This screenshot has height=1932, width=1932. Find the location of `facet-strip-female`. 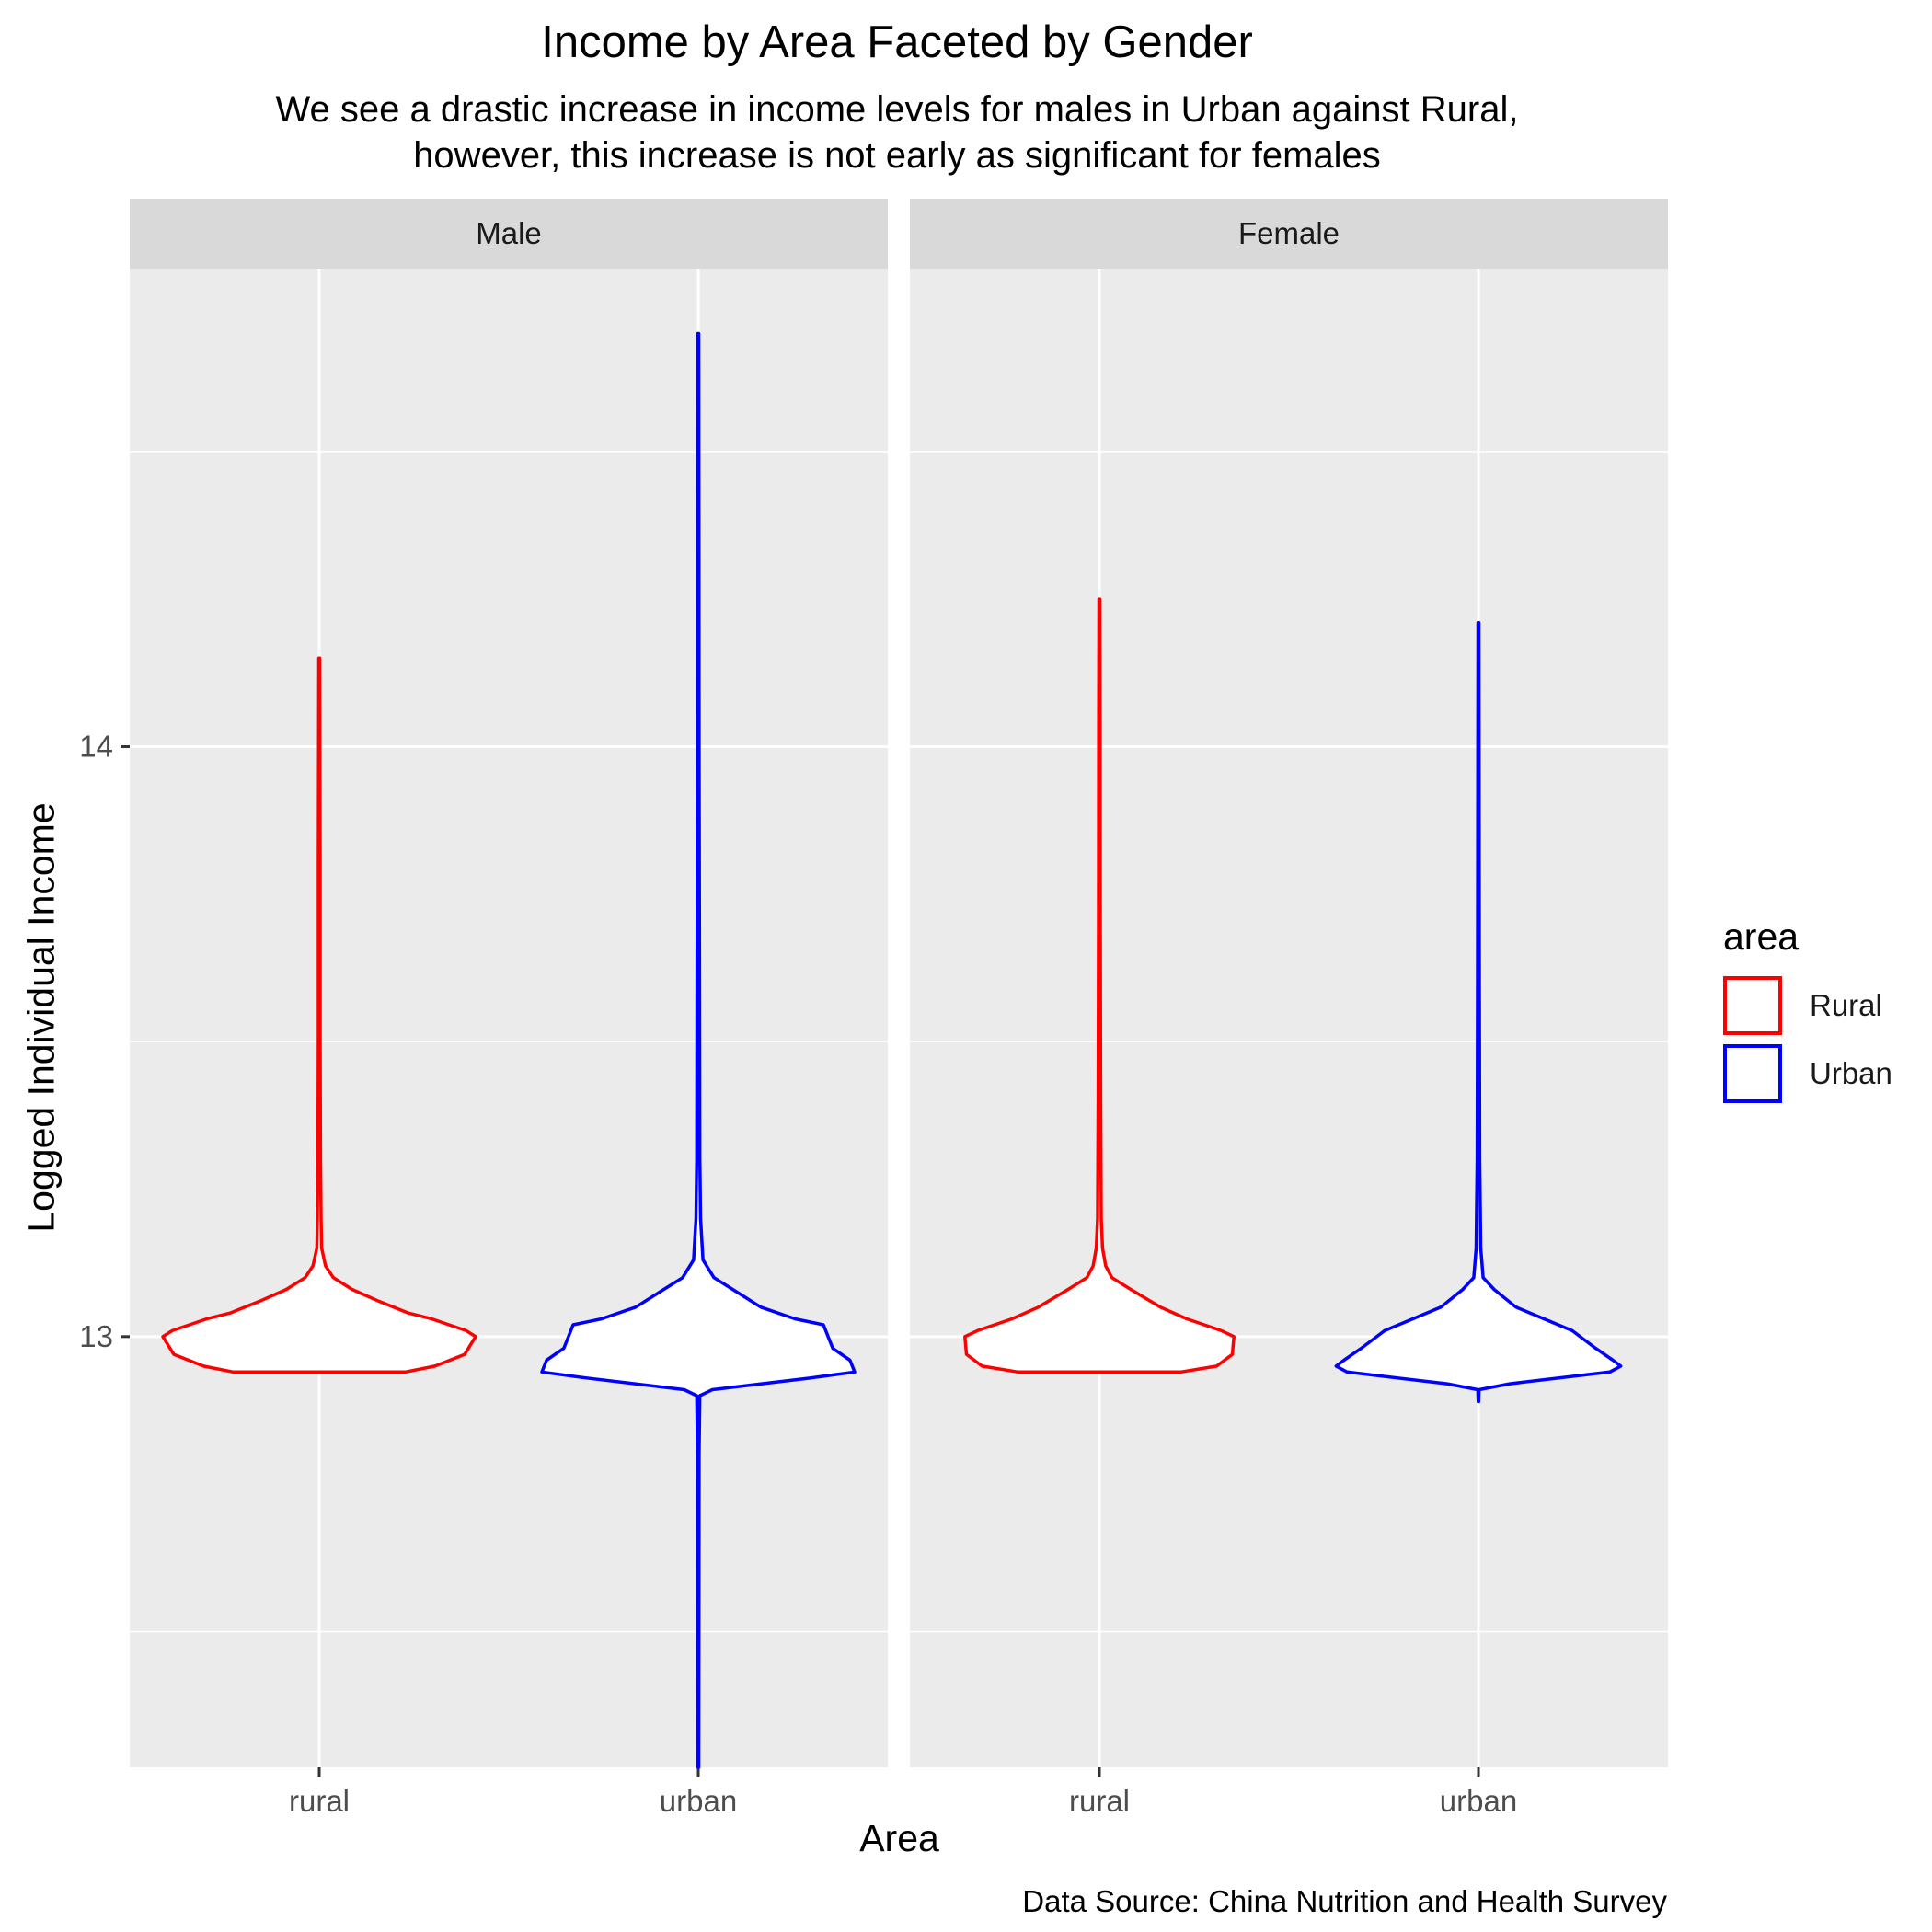

facet-strip-female is located at coordinates (1289, 234).